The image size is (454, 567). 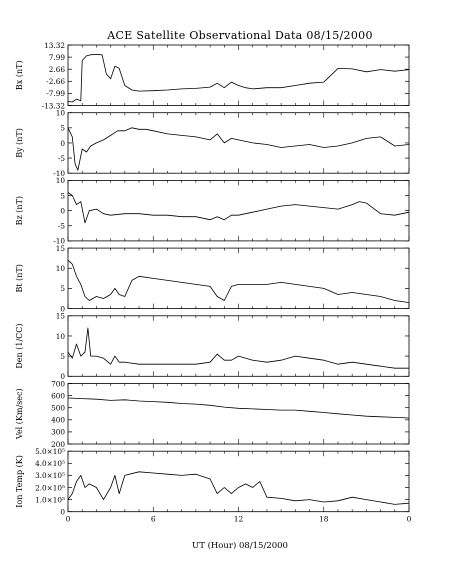 What do you see at coordinates (19, 143) in the screenshot?
I see `y-axis-label: By (nT)` at bounding box center [19, 143].